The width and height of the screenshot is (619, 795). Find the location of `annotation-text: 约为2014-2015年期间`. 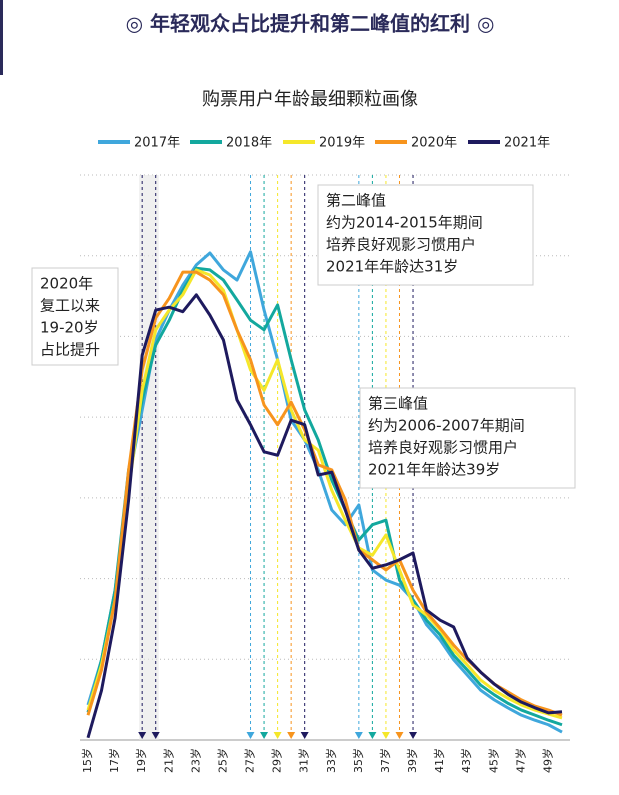

annotation-text: 约为2014-2015年期间 is located at coordinates (404, 223).